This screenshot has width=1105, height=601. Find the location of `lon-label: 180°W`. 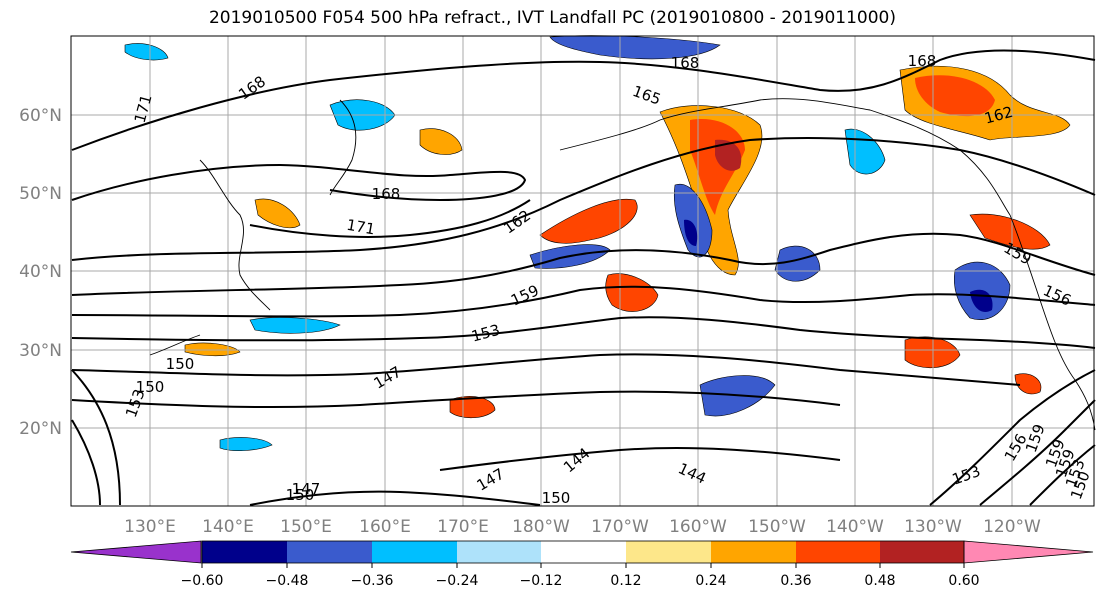

lon-label: 180°W is located at coordinates (541, 527).